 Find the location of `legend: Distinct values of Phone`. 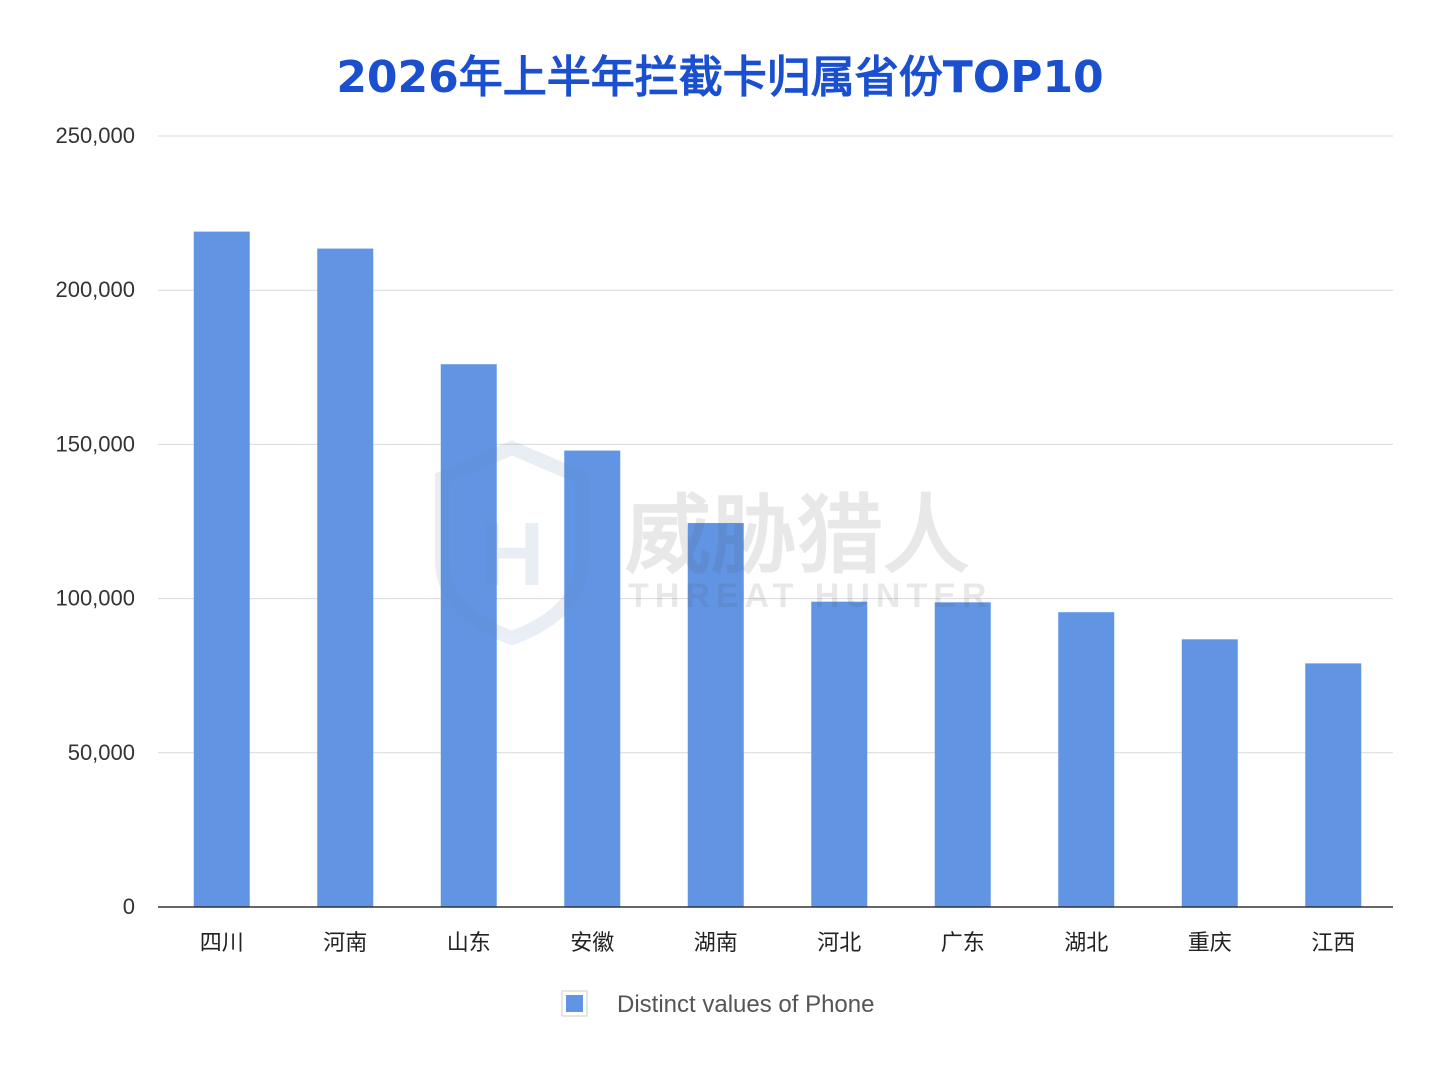

legend: Distinct values of Phone is located at coordinates (717, 1004).